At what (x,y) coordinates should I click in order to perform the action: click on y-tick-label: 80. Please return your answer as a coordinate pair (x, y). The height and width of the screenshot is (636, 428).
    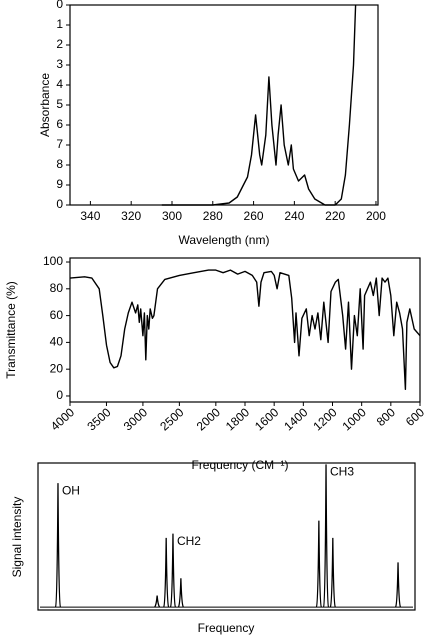
    Looking at the image, I should click on (57, 288).